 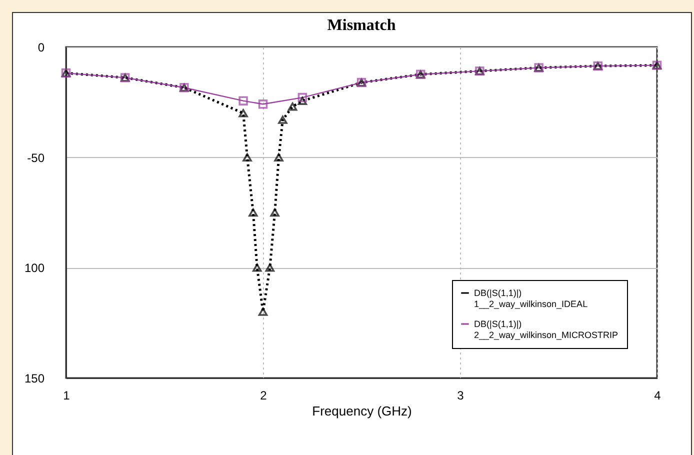 What do you see at coordinates (34, 379) in the screenshot?
I see `y-tick-label: 150` at bounding box center [34, 379].